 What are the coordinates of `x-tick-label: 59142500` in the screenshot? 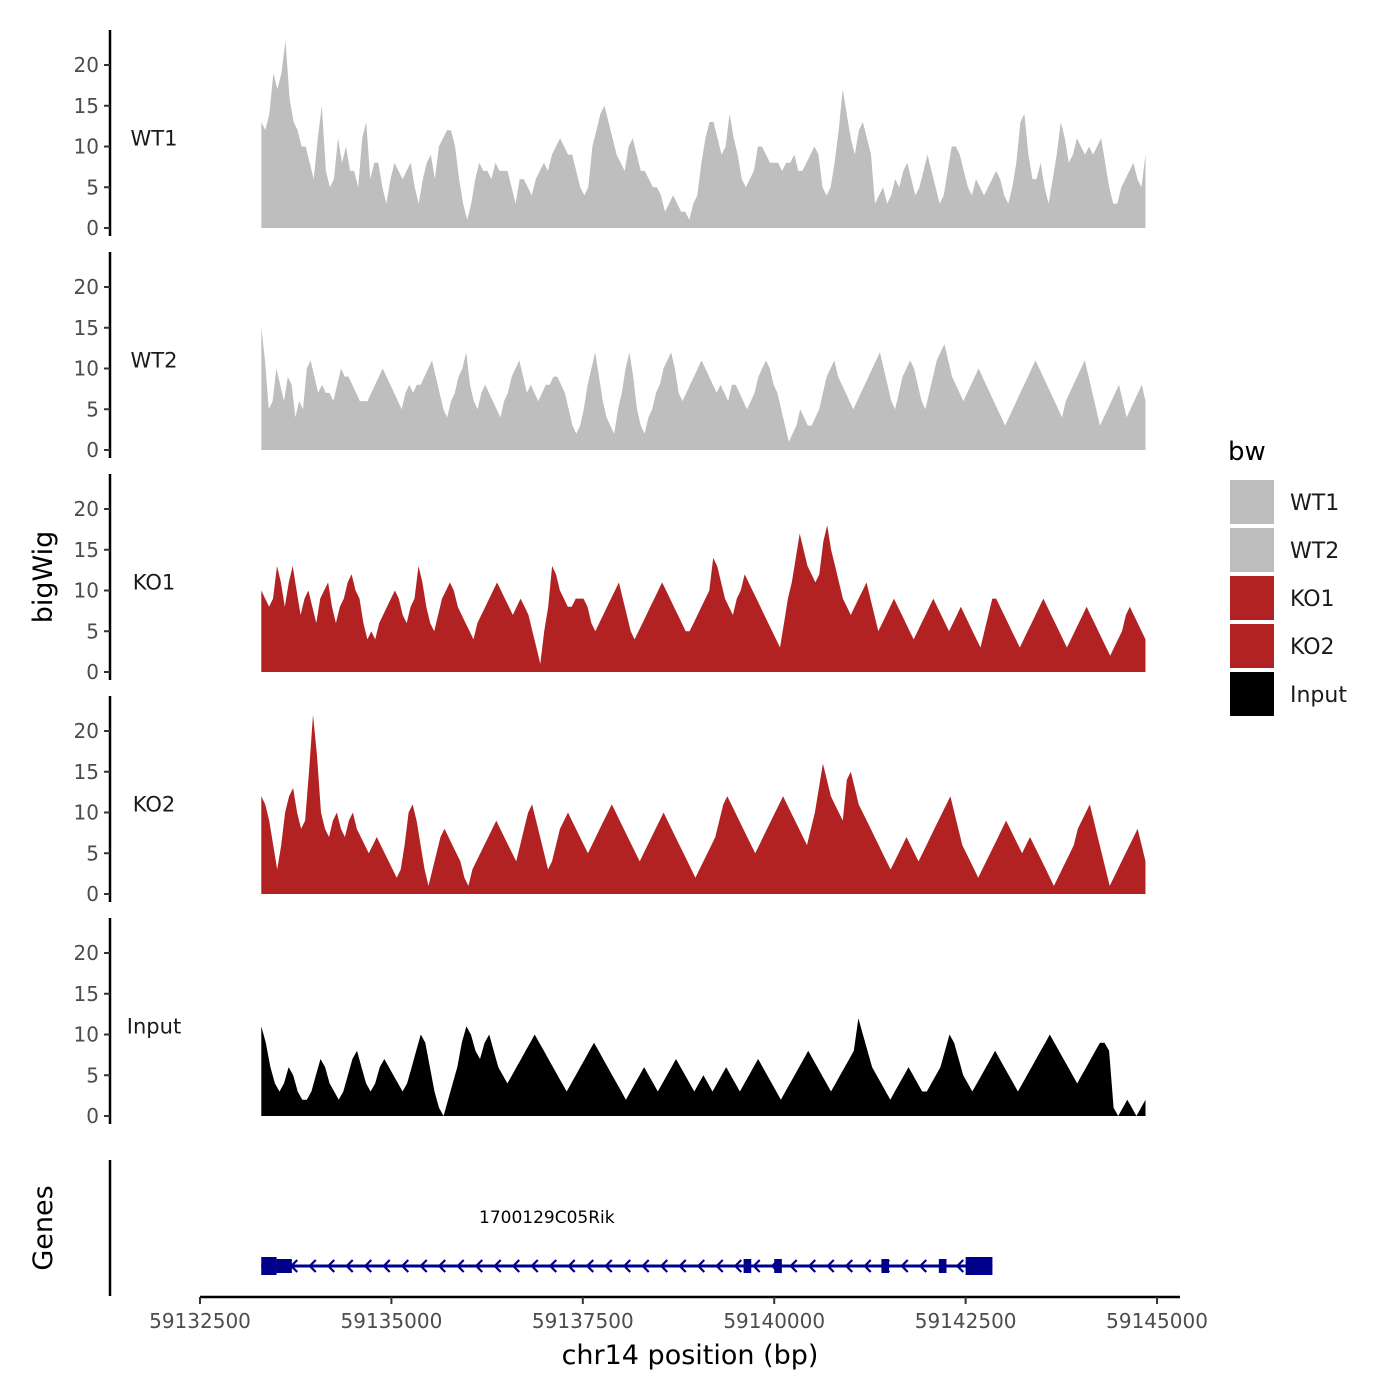 It's located at (966, 1321).